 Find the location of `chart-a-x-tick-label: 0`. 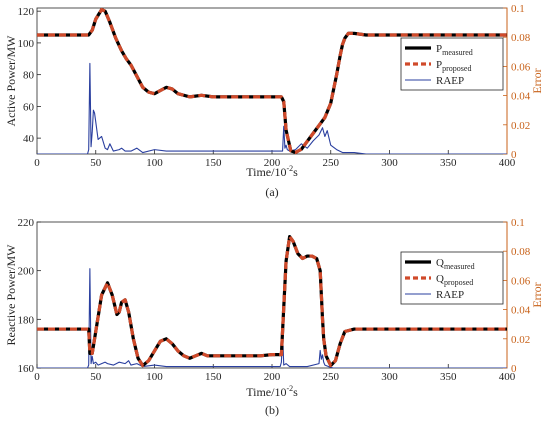

chart-a-x-tick-label: 0 is located at coordinates (37, 163).